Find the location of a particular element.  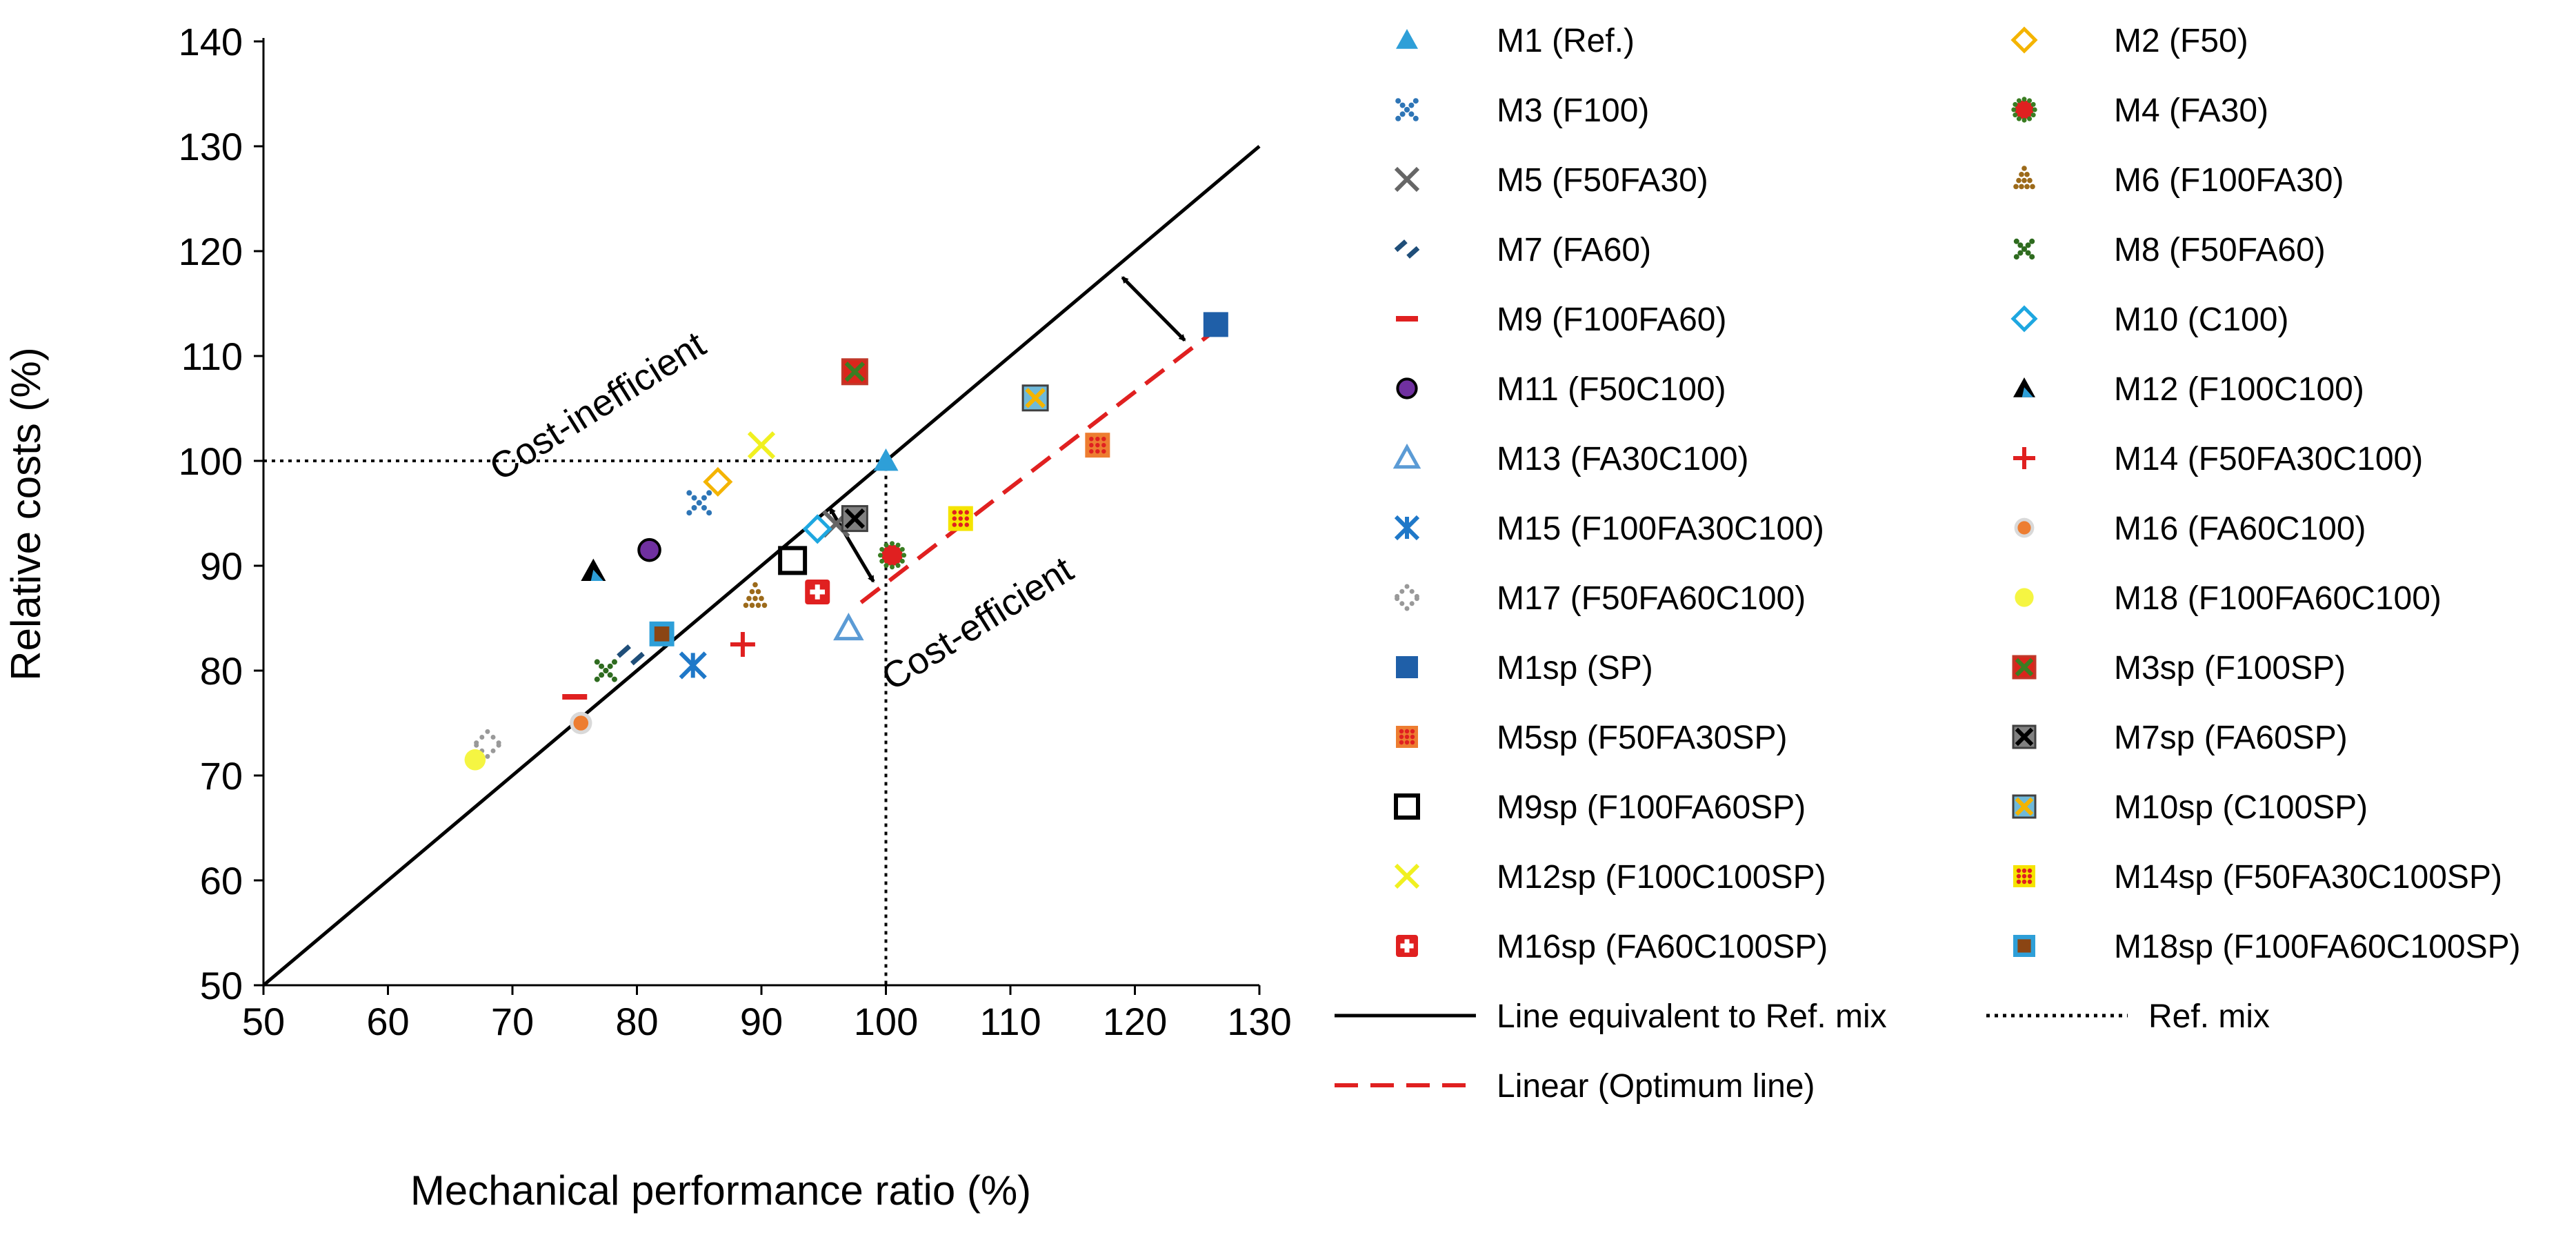

legend-label: M6 (F100FA30) is located at coordinates (2229, 180).